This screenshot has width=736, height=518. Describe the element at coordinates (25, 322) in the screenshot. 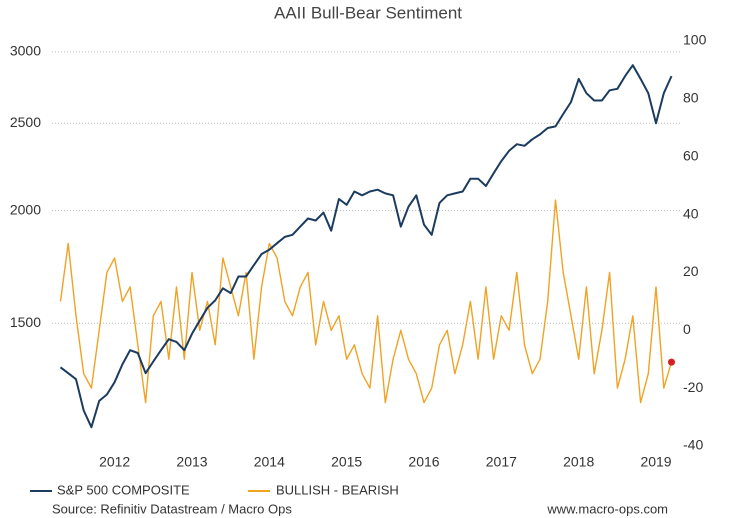

I see `y-tick-label: 1500` at that location.